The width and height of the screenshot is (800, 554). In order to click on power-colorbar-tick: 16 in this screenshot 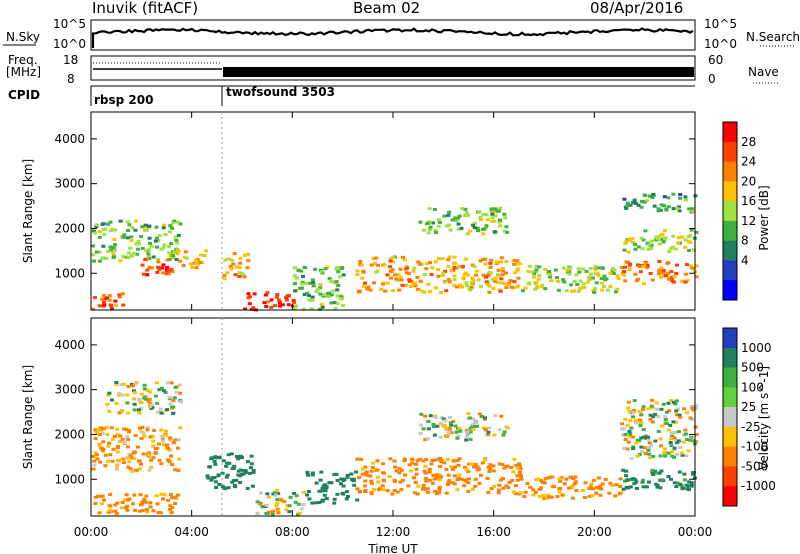, I will do `click(748, 201)`.